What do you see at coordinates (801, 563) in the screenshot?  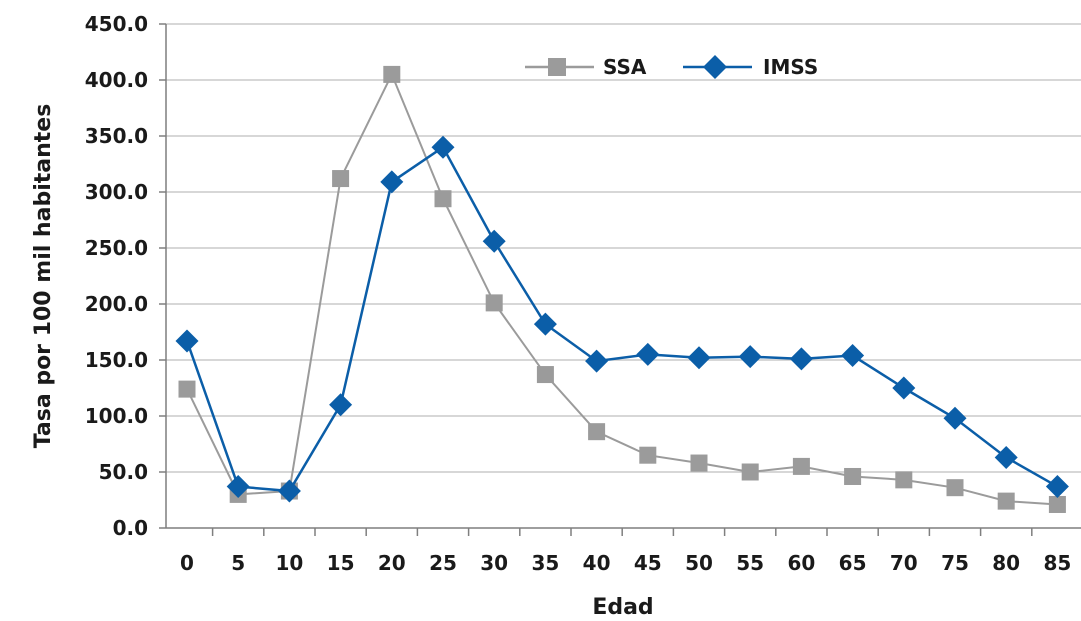 I see `x-tick-label: 60` at bounding box center [801, 563].